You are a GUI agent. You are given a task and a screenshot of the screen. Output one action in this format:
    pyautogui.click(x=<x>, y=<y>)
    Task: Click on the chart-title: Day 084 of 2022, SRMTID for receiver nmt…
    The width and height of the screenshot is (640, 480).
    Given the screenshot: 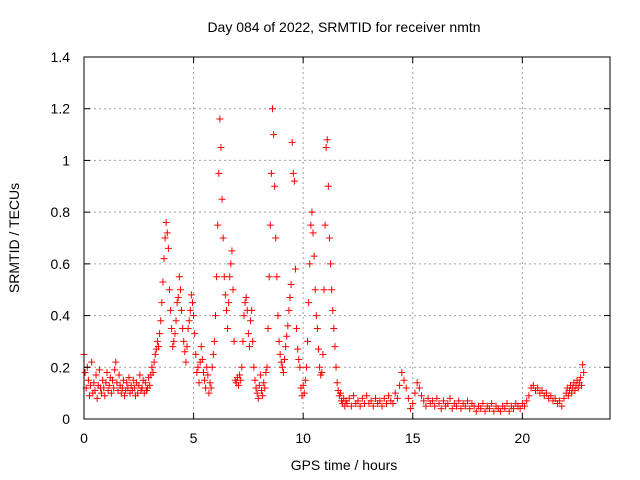 What is the action you would take?
    pyautogui.click(x=343, y=27)
    